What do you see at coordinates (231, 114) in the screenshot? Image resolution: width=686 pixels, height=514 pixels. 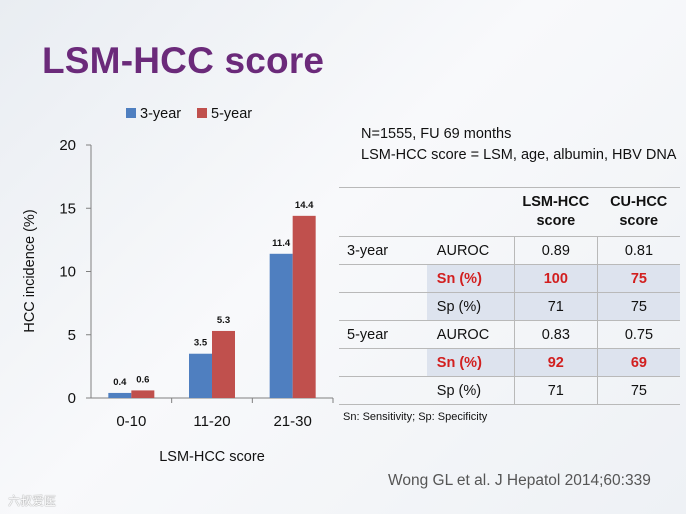 I see `legend-label: 5-year` at bounding box center [231, 114].